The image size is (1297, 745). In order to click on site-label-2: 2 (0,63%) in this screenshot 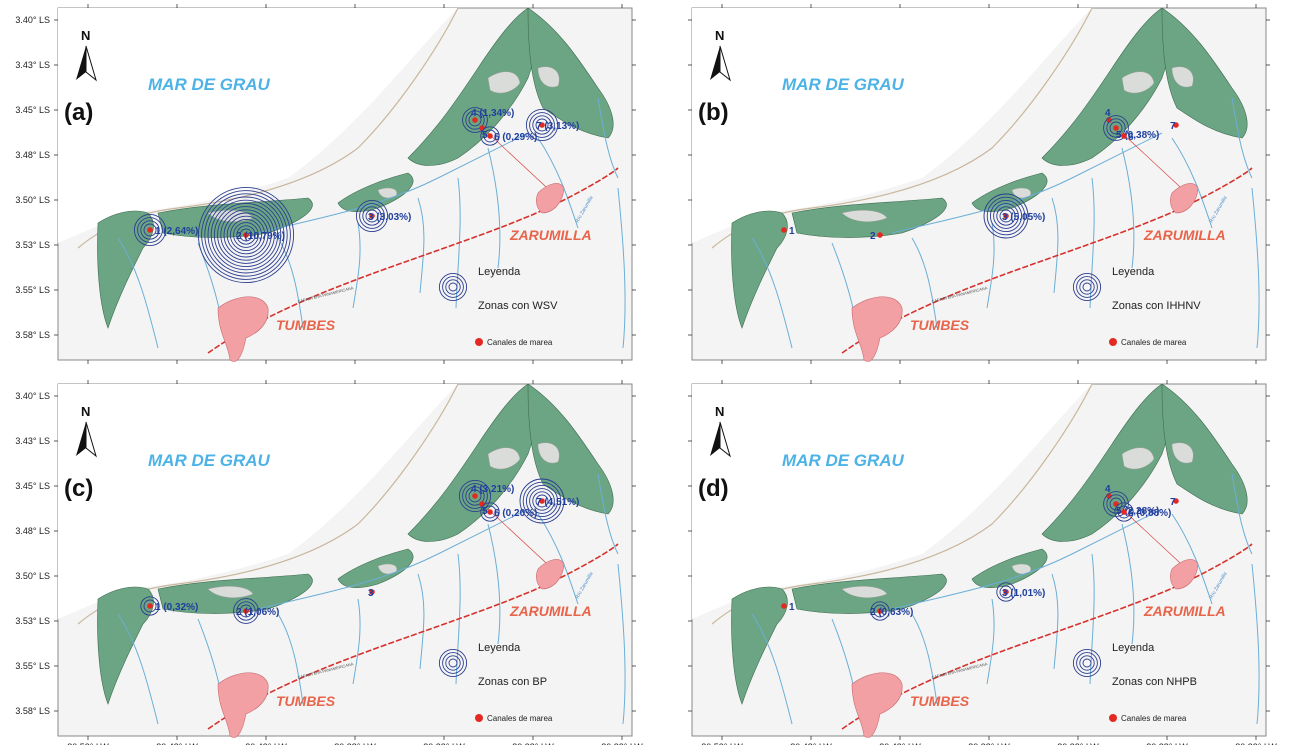, I will do `click(891, 612)`.